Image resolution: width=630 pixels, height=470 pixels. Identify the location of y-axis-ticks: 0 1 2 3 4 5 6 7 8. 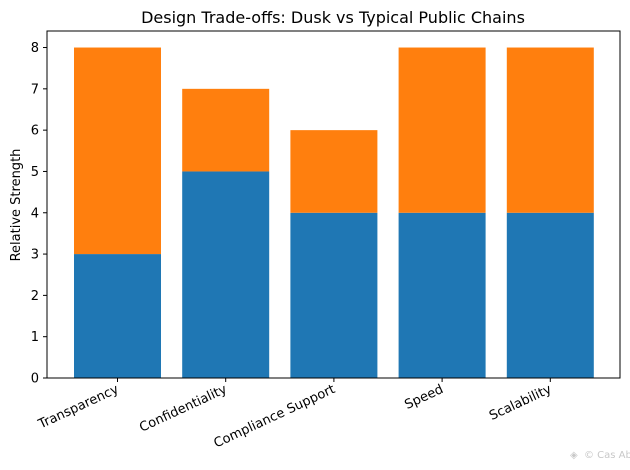
(39, 214).